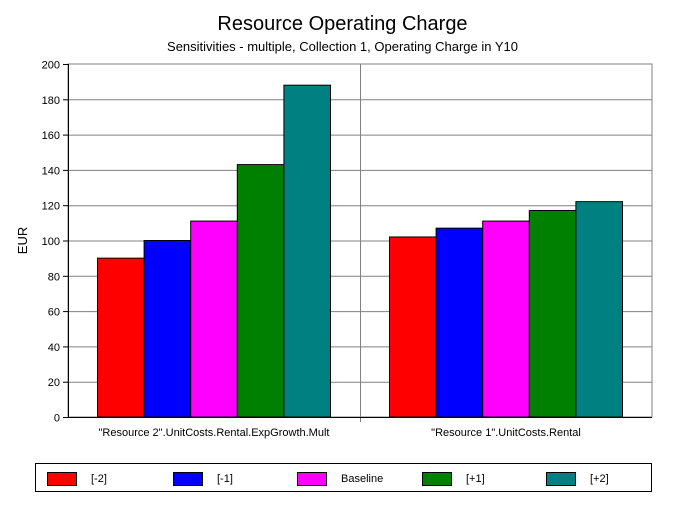  What do you see at coordinates (51, 207) in the screenshot?
I see `y-tick-label: 120` at bounding box center [51, 207].